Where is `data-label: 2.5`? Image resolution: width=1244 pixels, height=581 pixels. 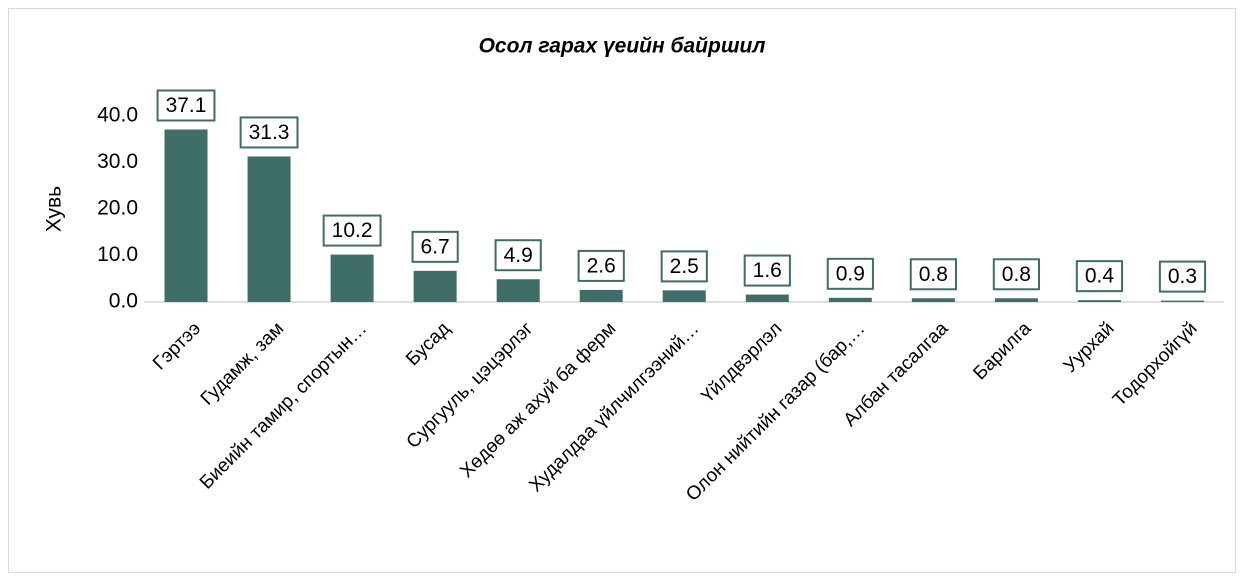
data-label: 2.5 is located at coordinates (684, 266).